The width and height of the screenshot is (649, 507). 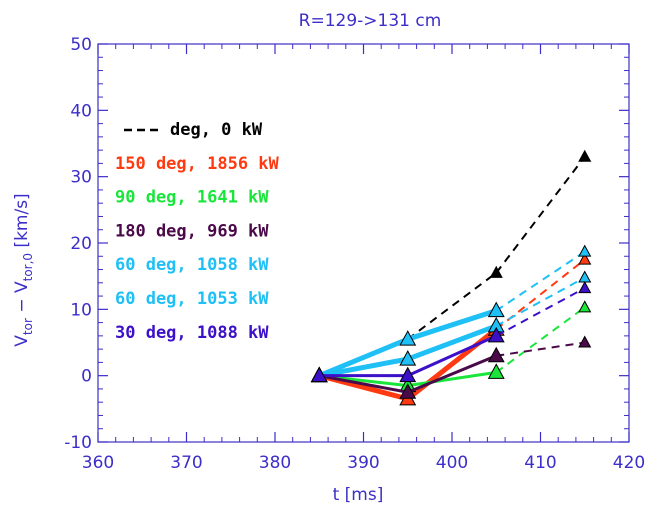 What do you see at coordinates (192, 299) in the screenshot?
I see `legend-item-label: 60 deg, 1053 kW` at bounding box center [192, 299].